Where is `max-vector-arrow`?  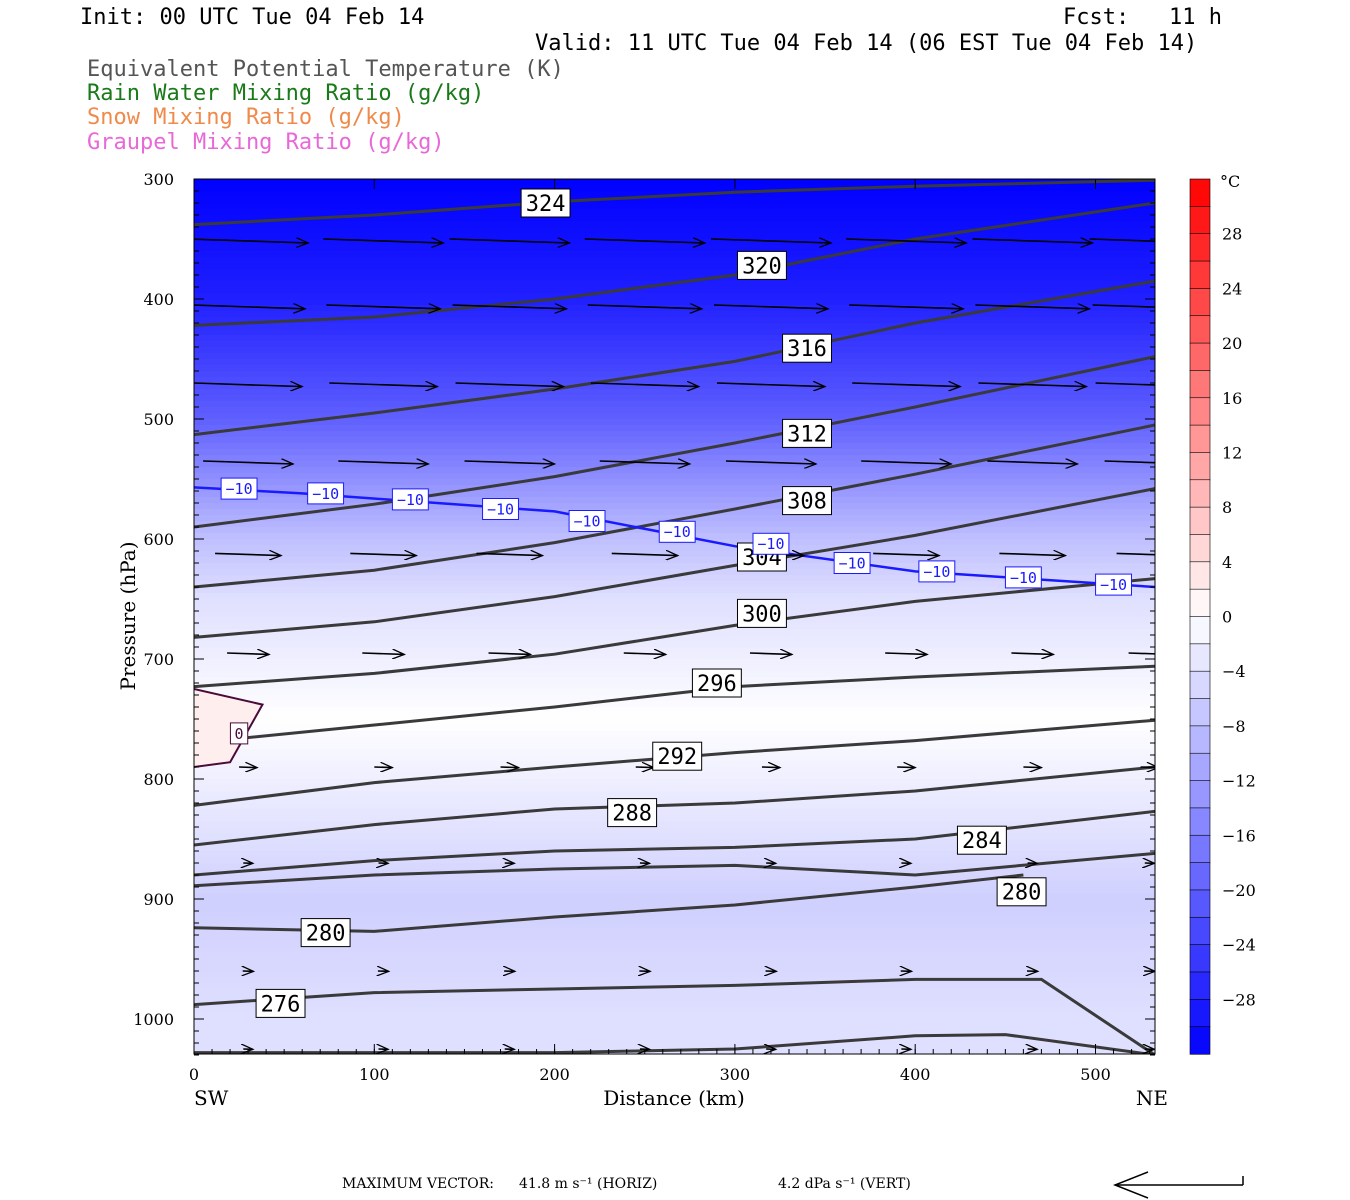
max-vector-arrow is located at coordinates (1178, 1185).